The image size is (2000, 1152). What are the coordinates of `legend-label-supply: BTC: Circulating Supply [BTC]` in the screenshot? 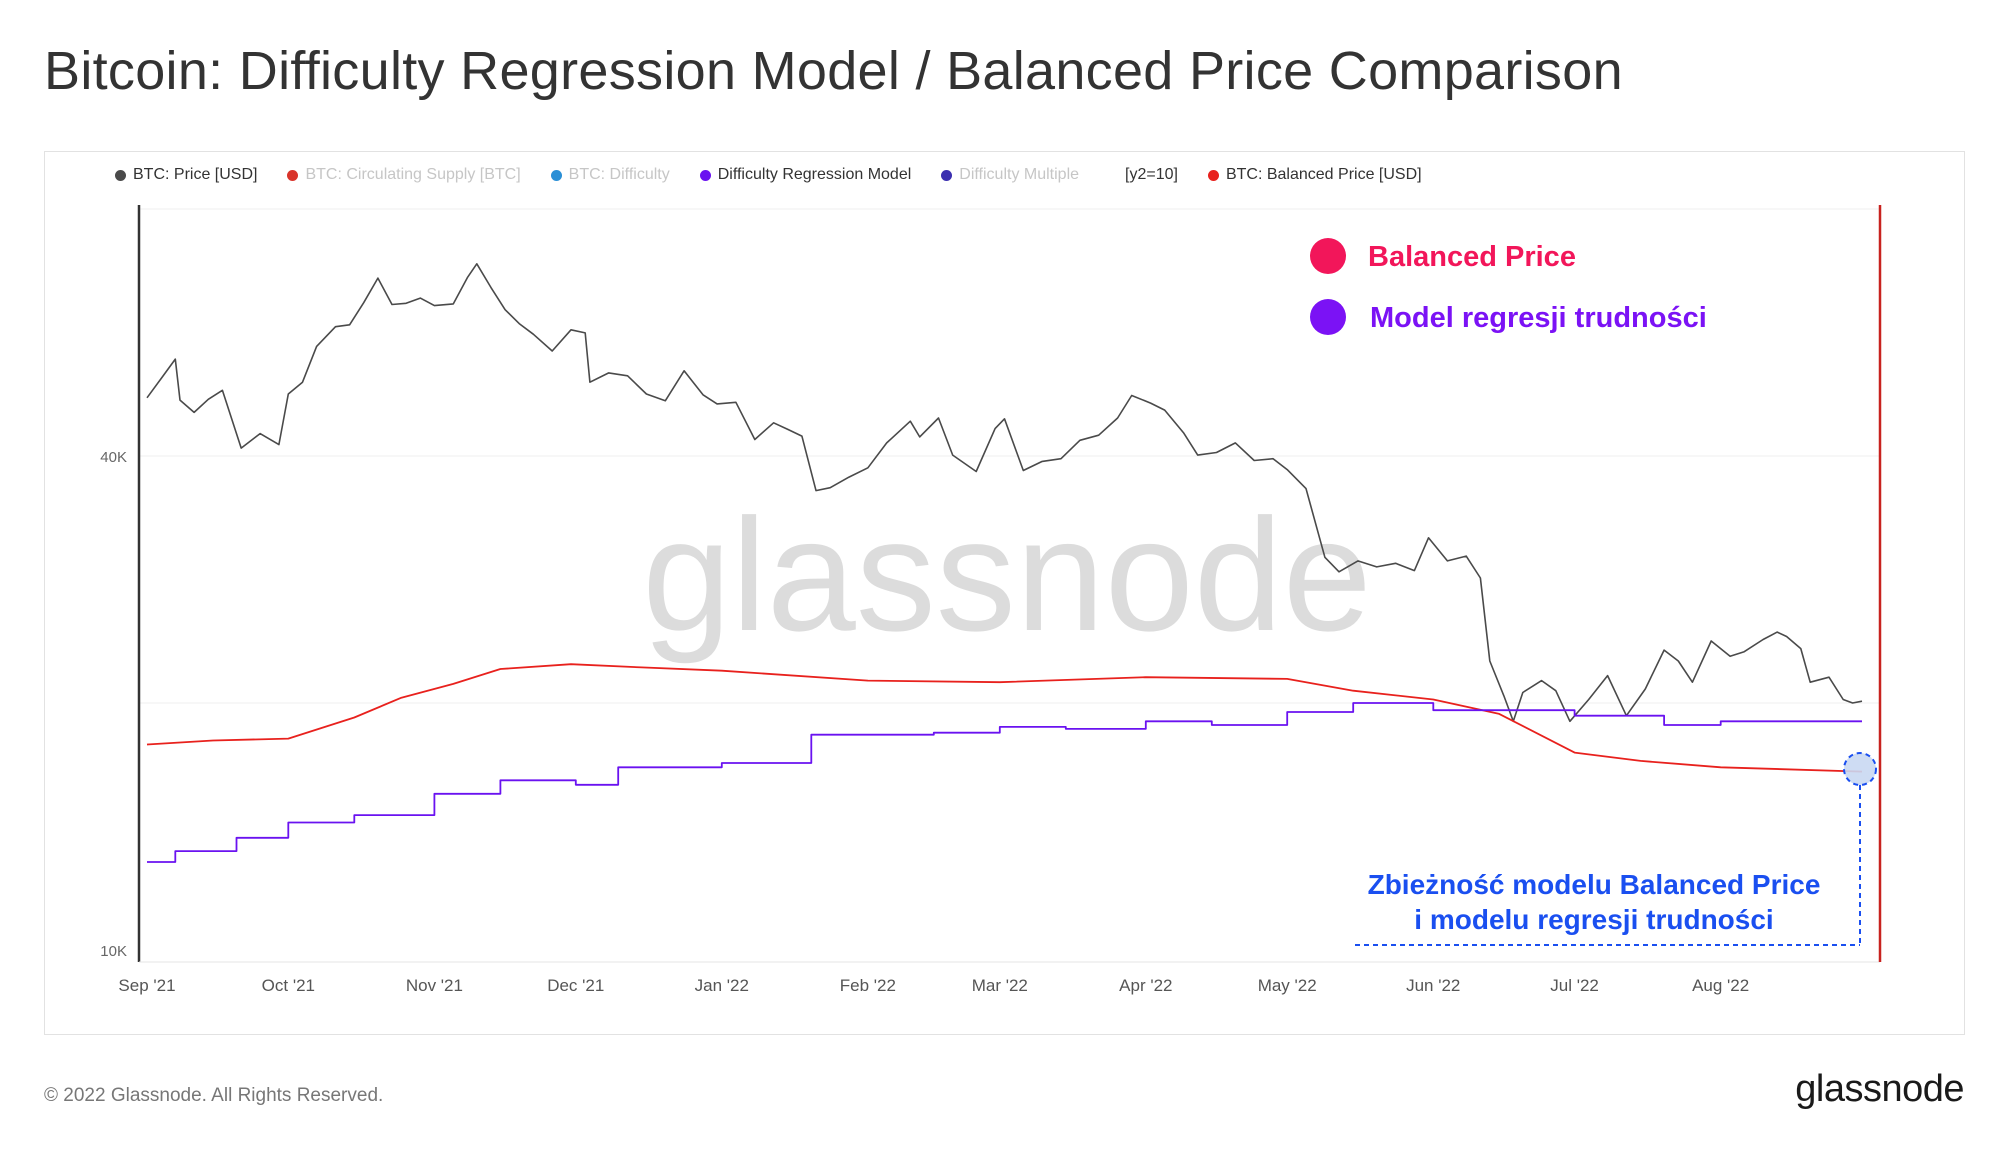 It's located at (413, 174).